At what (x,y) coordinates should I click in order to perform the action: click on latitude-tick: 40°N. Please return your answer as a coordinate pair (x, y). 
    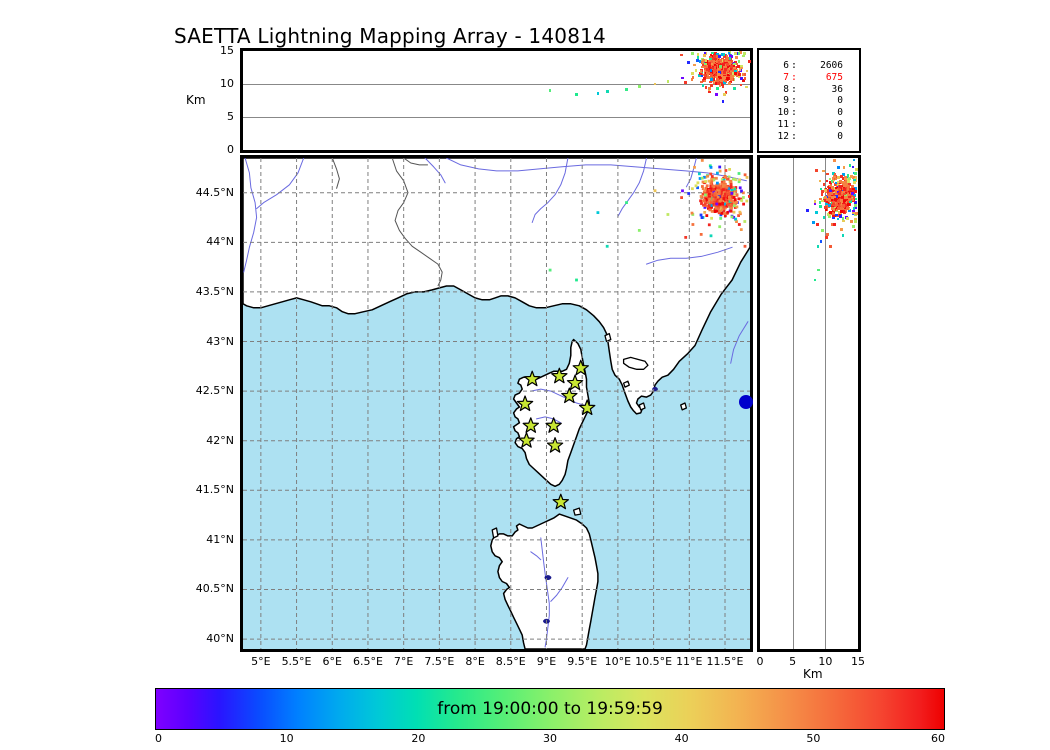
    Looking at the image, I should click on (220, 639).